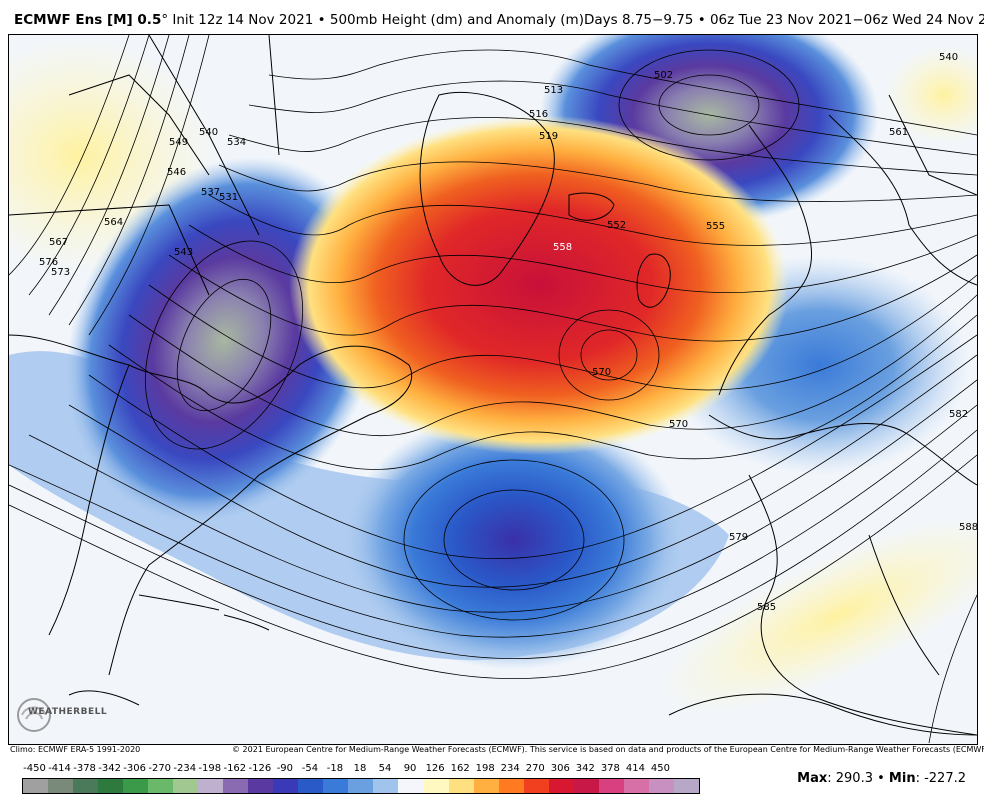 This screenshot has width=984, height=808. What do you see at coordinates (560, 768) in the screenshot?
I see `legend-tick-label: 306` at bounding box center [560, 768].